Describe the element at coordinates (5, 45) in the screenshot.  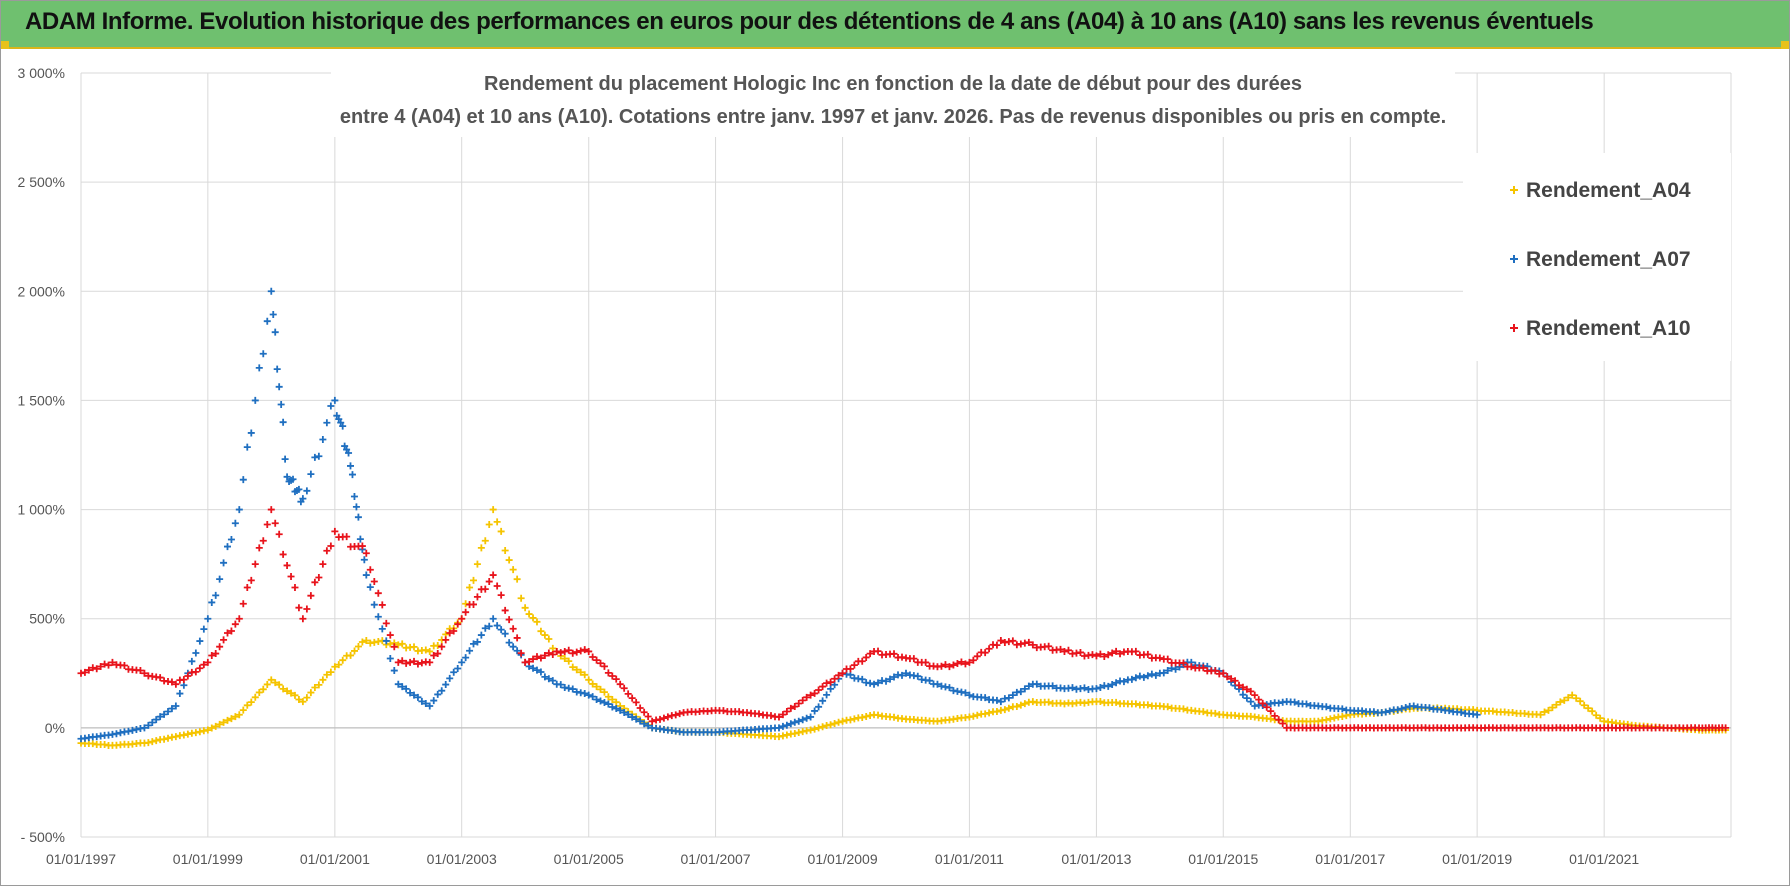
I see `banner-corner-left` at that location.